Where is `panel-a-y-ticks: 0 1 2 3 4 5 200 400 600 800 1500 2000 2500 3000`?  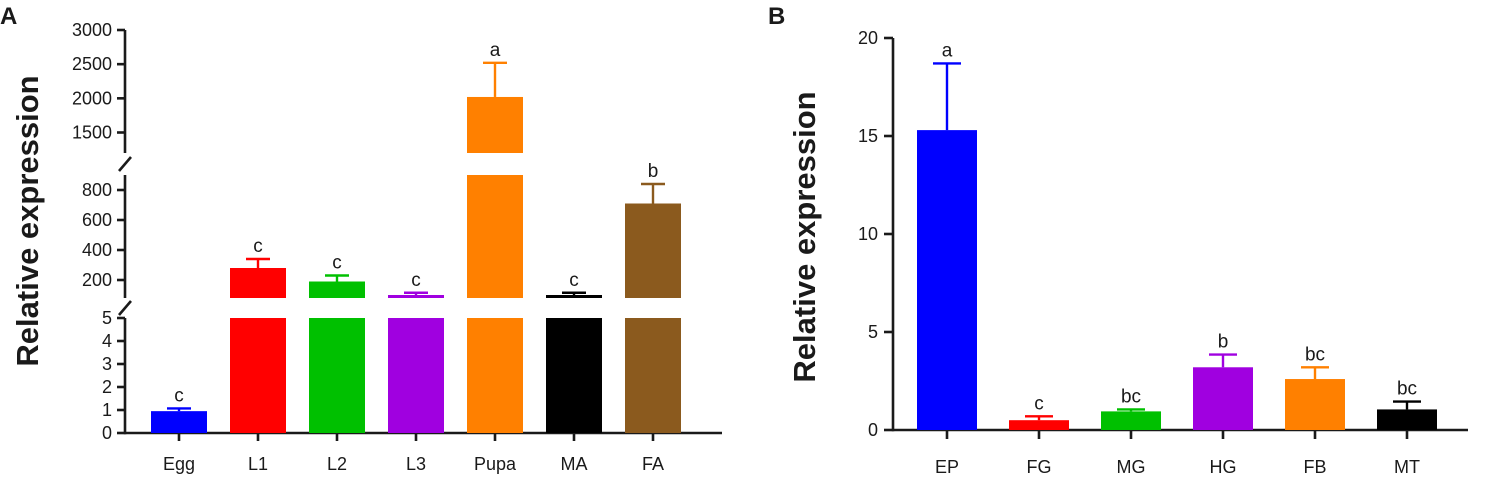 panel-a-y-ticks: 0 1 2 3 4 5 200 400 600 800 1500 2000 2500 3000 is located at coordinates (98, 231).